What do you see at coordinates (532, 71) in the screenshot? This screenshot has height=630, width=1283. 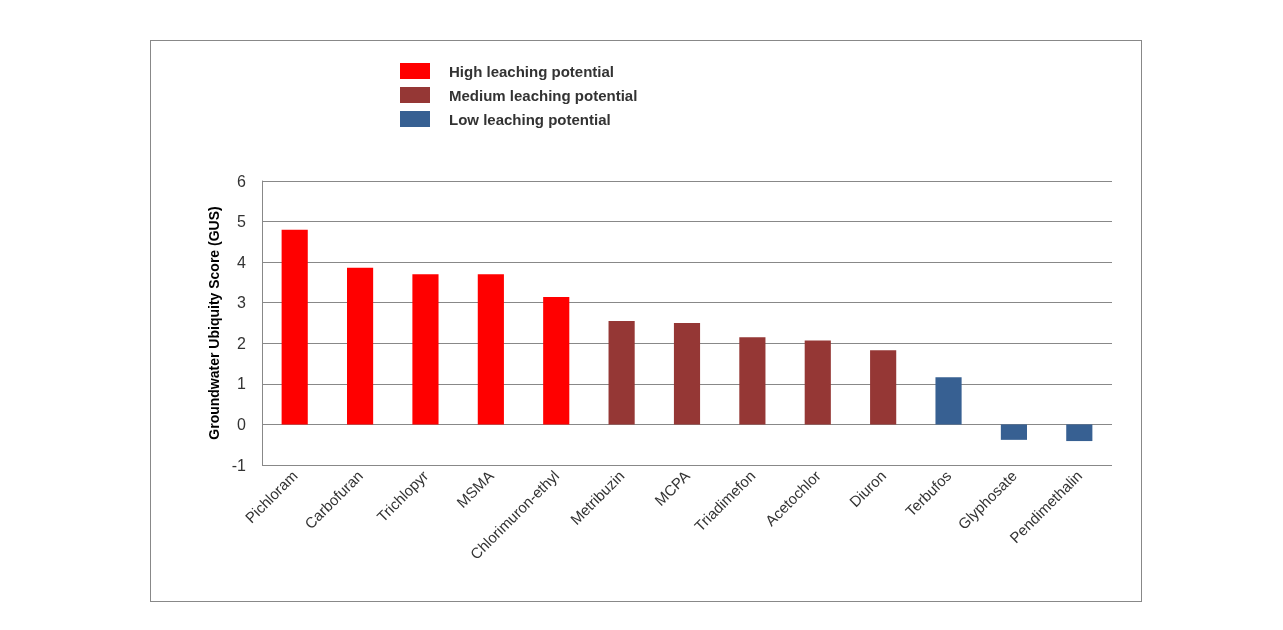 I see `legend-label: High leaching potential` at bounding box center [532, 71].